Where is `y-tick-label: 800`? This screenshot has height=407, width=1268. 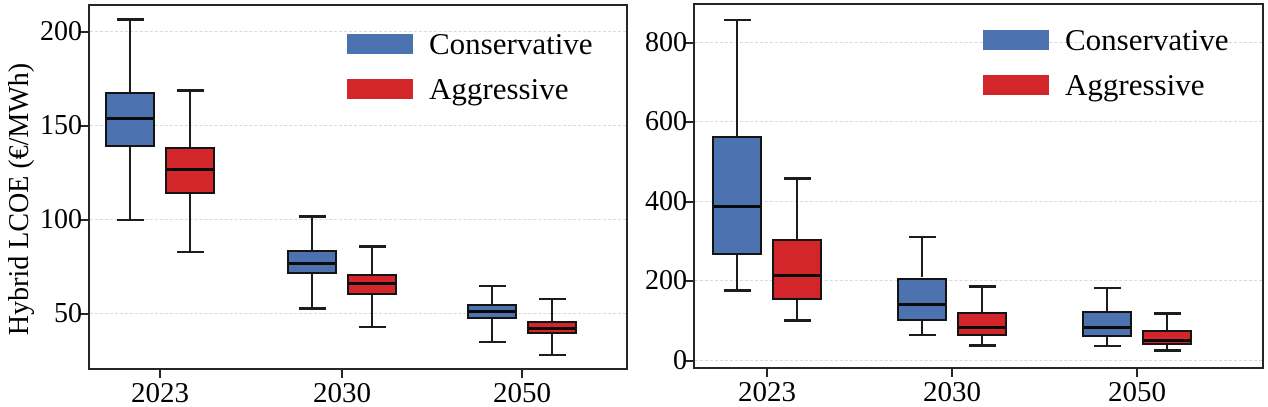
y-tick-label: 800 is located at coordinates (666, 42).